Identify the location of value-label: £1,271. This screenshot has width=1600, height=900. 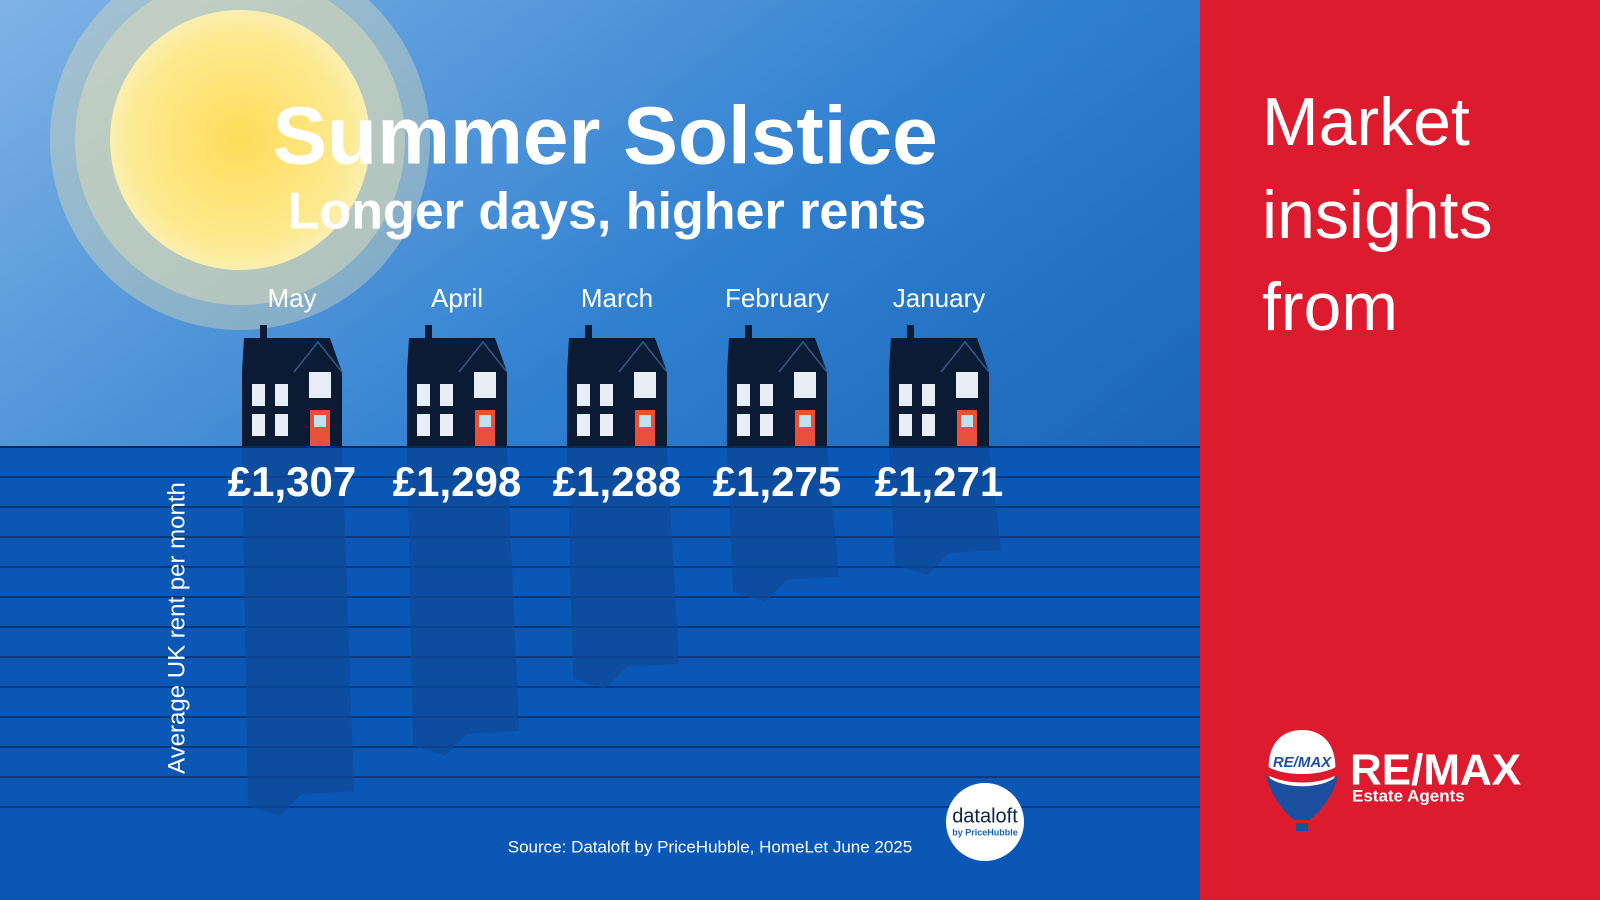
(939, 481).